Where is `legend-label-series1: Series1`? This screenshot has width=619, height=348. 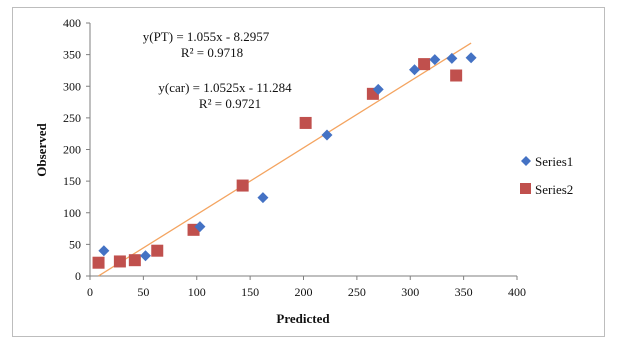
legend-label-series1: Series1 is located at coordinates (554, 161).